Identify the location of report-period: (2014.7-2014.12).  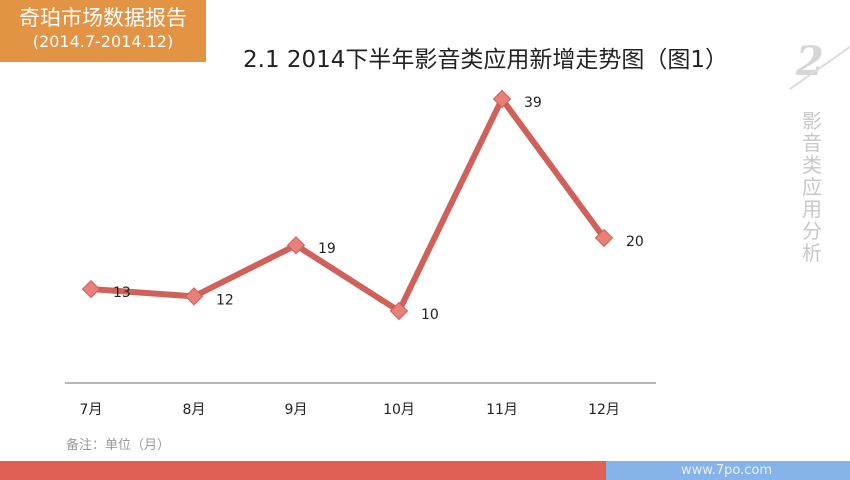
(103, 41).